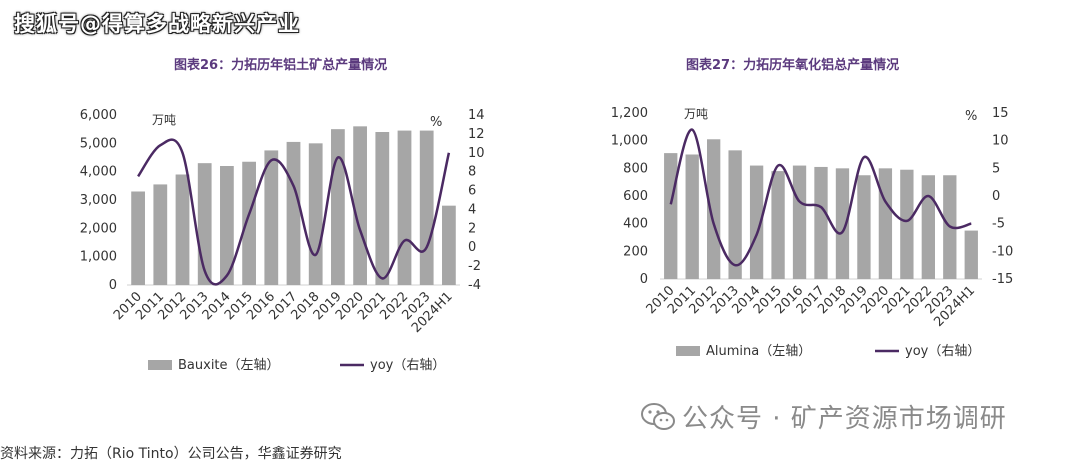 Image resolution: width=1080 pixels, height=464 pixels. What do you see at coordinates (996, 196) in the screenshot?
I see `alumina-right-tick-label: 0` at bounding box center [996, 196].